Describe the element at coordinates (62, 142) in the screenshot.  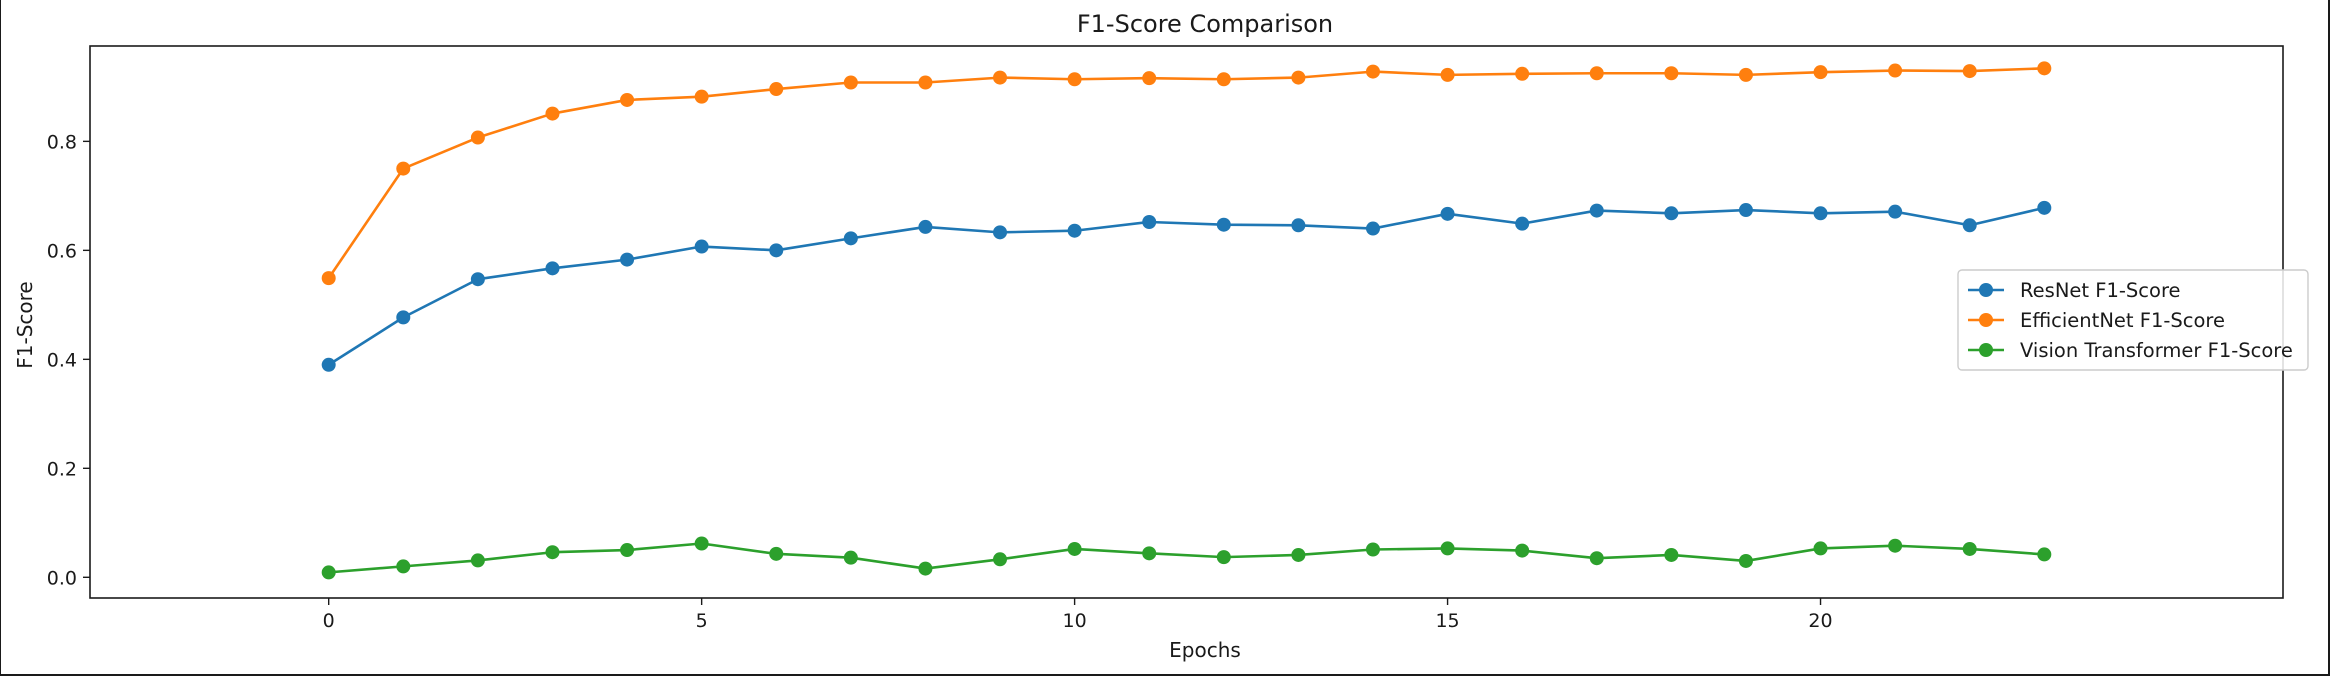
I see `y-tick-label: 0.8` at that location.